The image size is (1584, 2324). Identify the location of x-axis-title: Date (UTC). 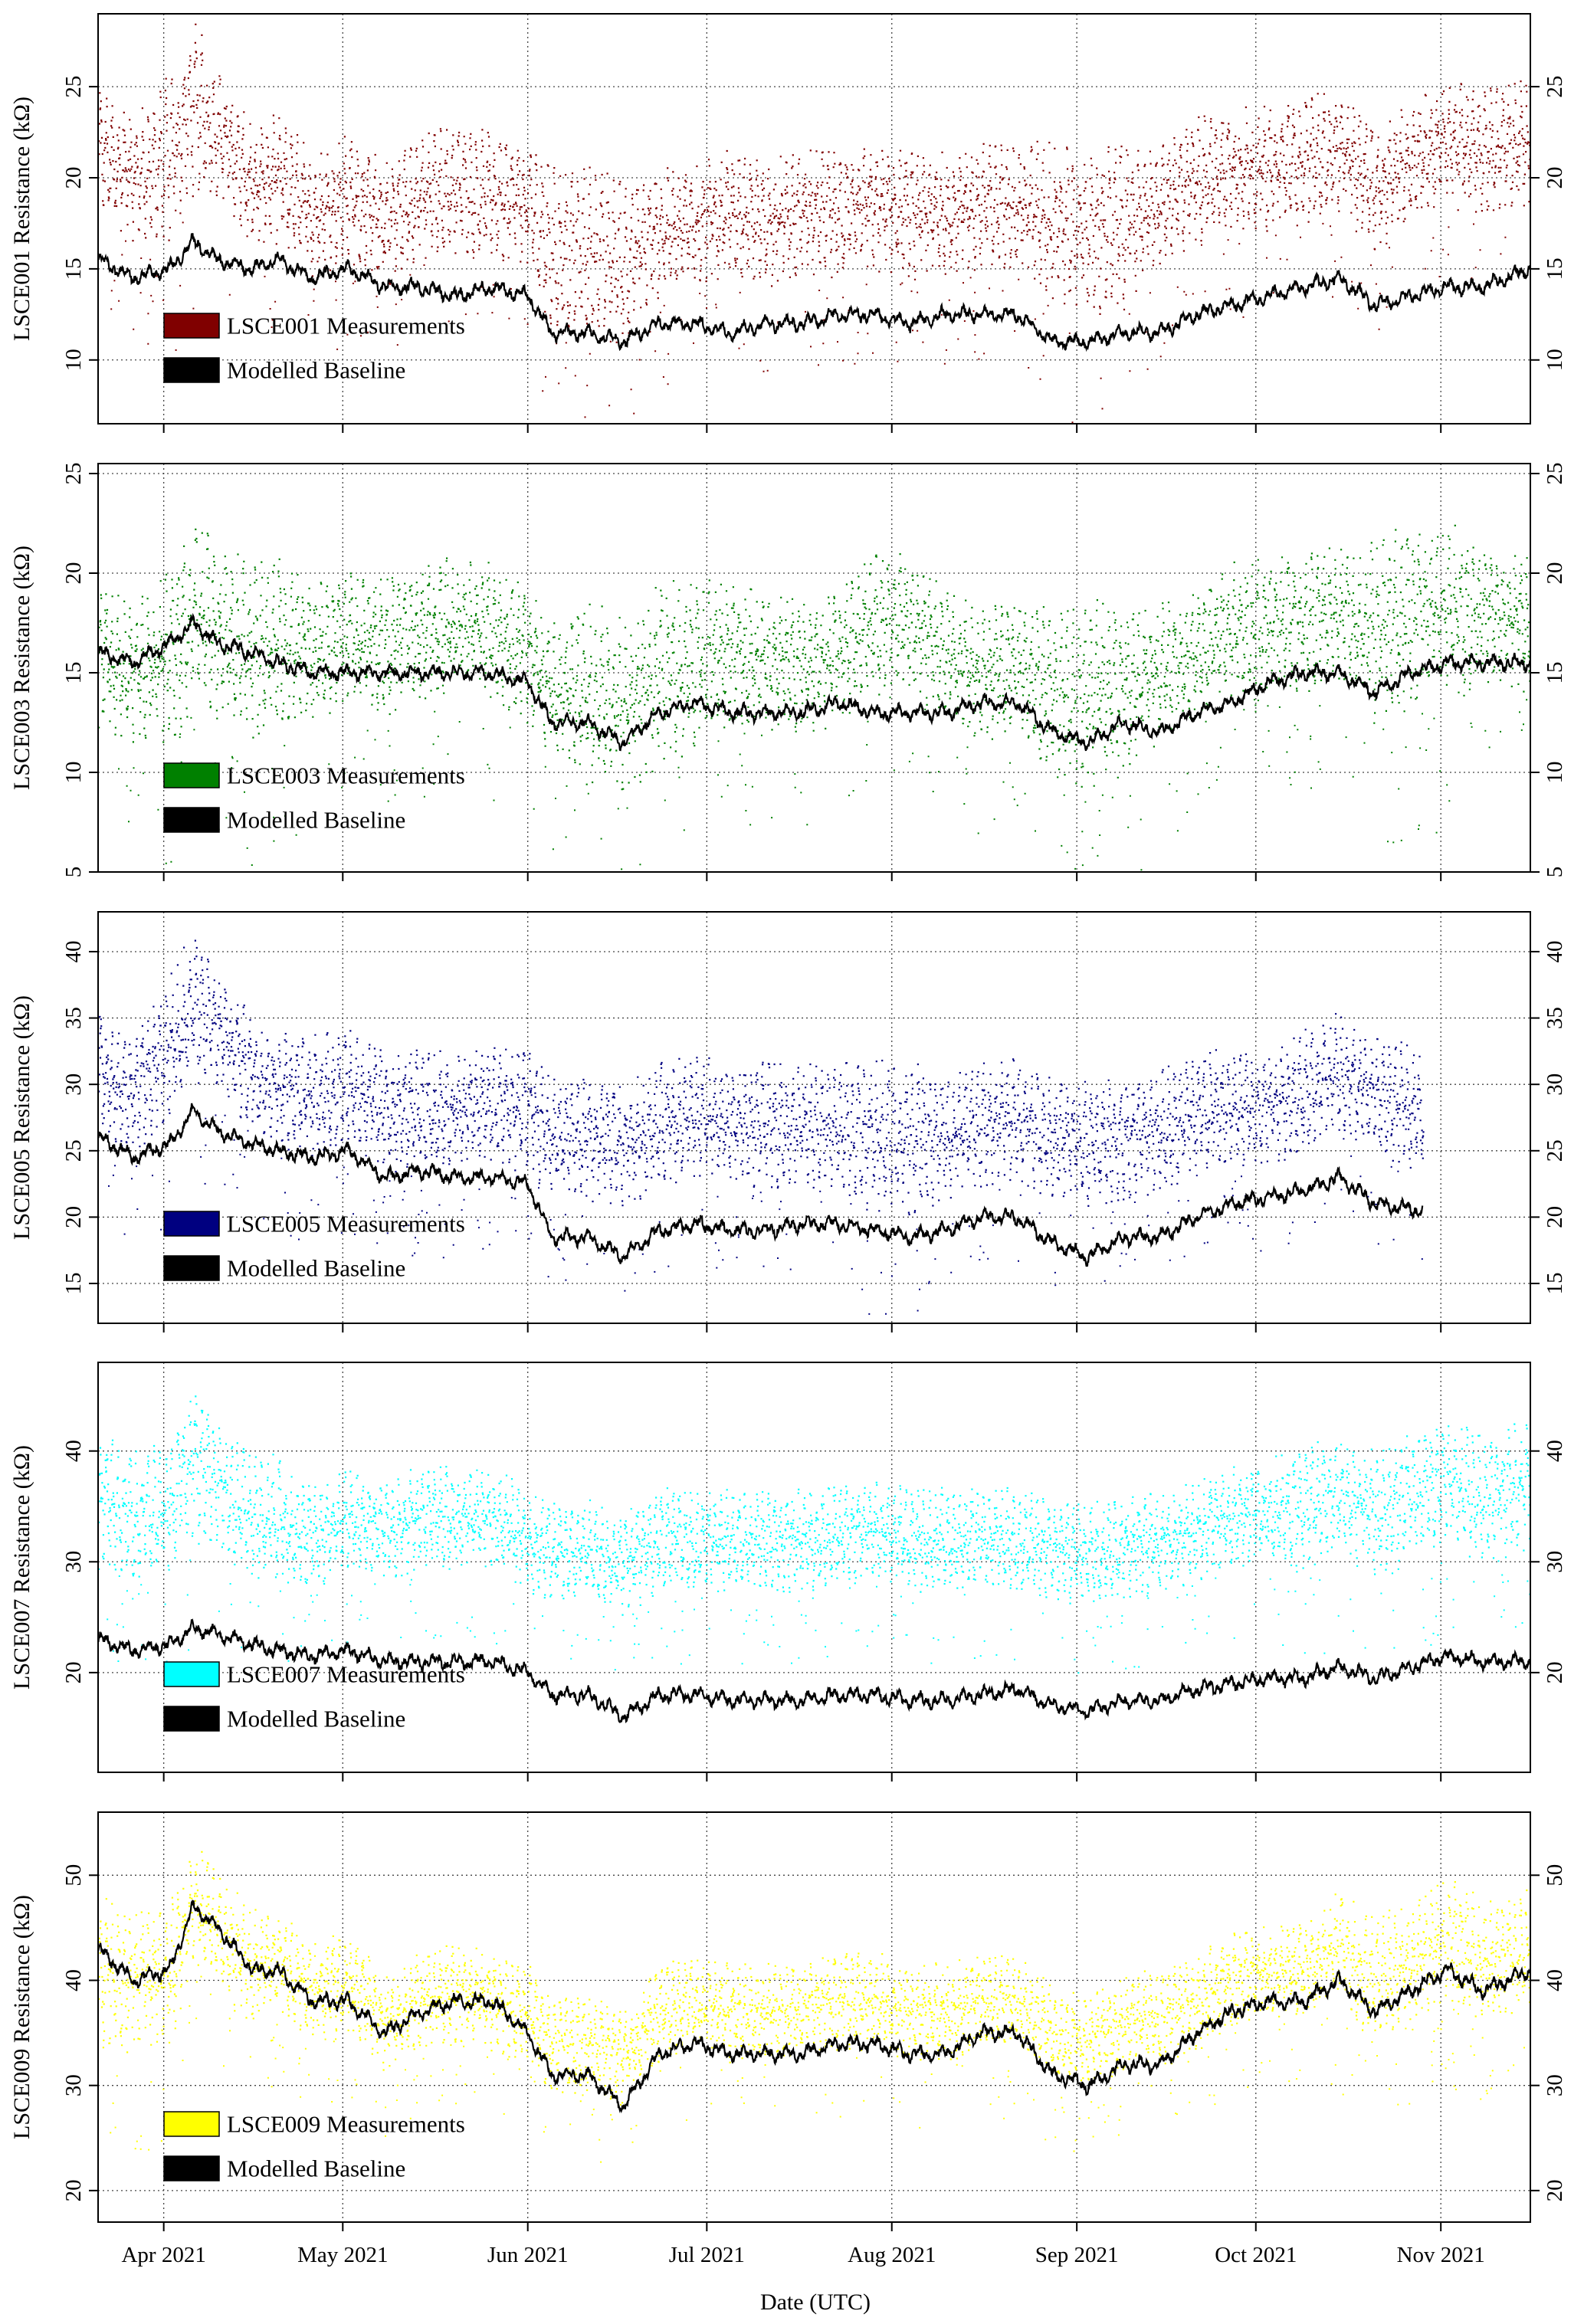
(815, 2302).